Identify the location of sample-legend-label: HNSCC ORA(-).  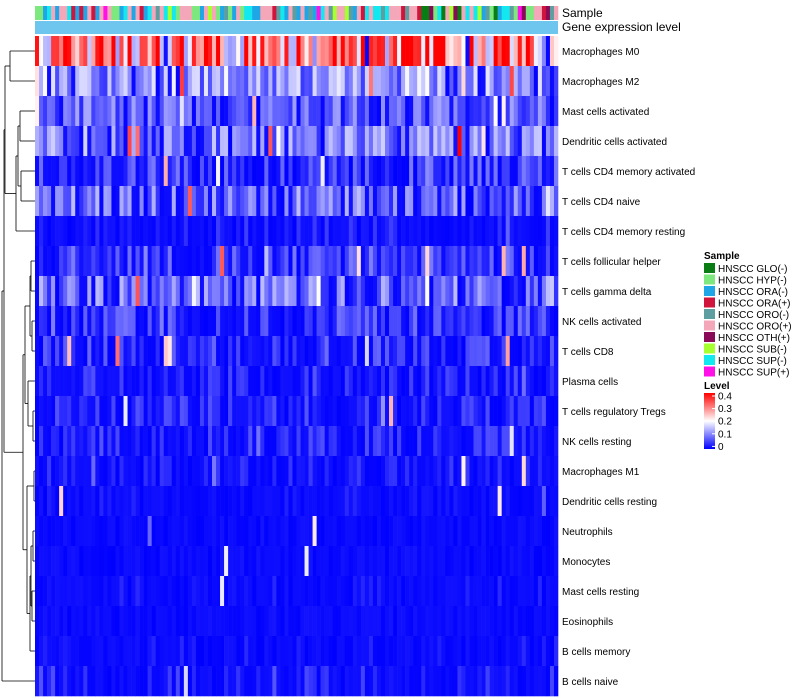
(753, 292).